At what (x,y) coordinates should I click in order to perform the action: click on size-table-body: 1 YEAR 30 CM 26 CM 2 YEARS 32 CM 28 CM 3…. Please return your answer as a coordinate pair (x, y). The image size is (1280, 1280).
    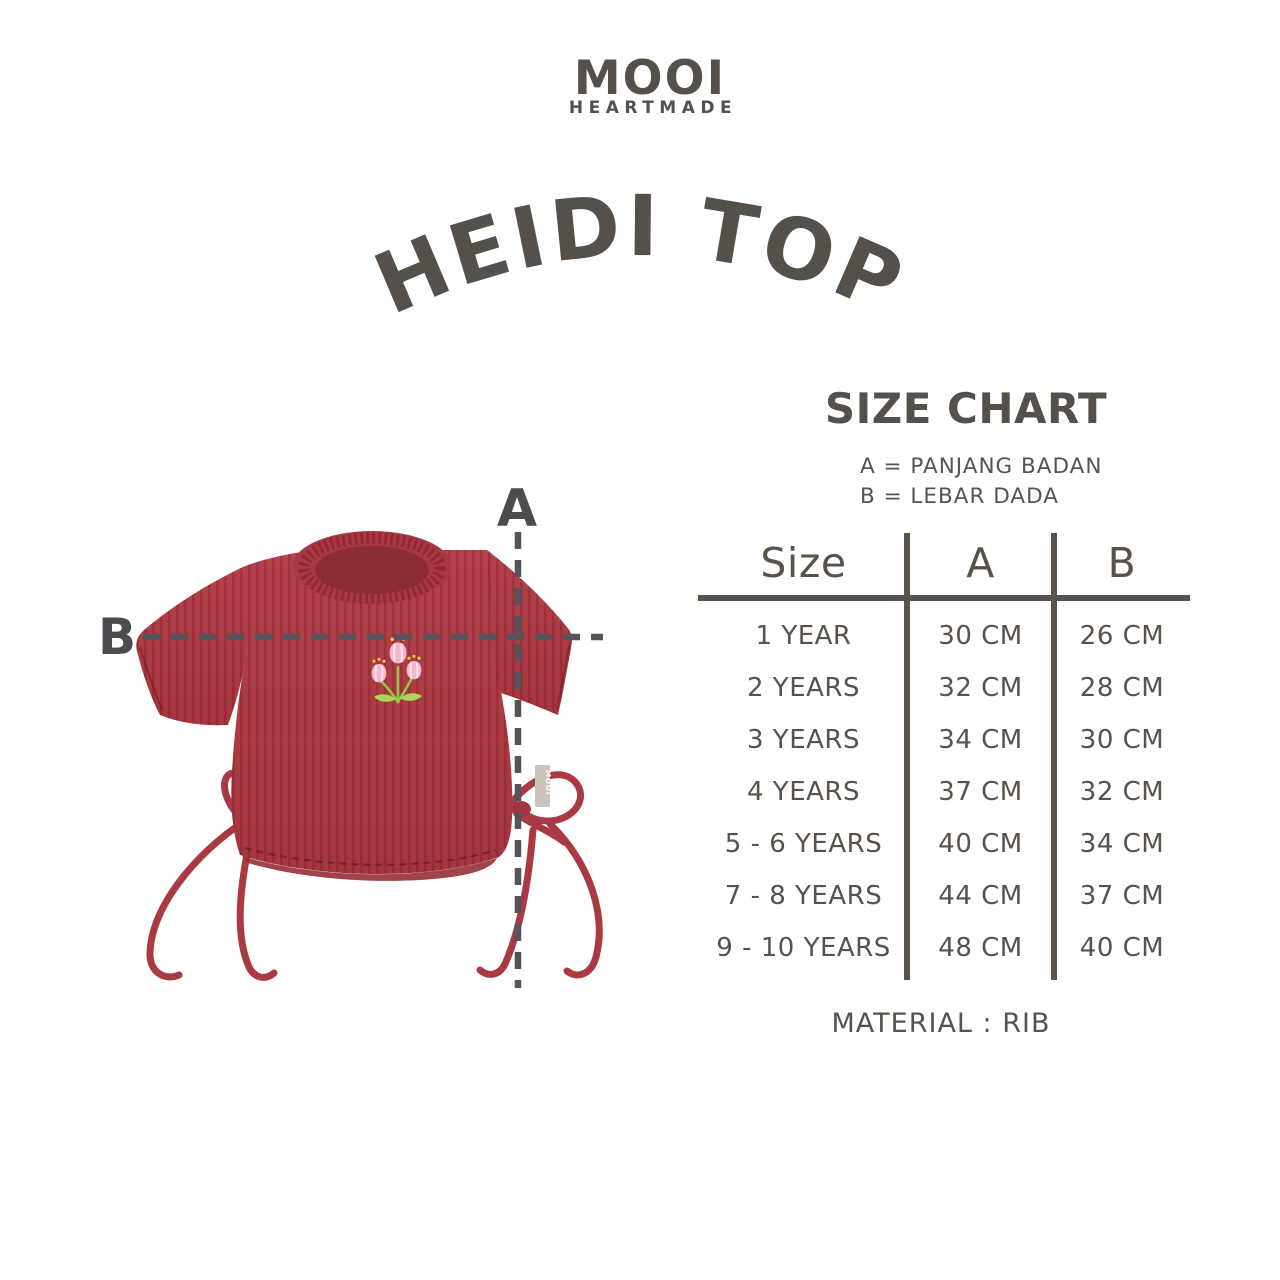
    Looking at the image, I should click on (945, 789).